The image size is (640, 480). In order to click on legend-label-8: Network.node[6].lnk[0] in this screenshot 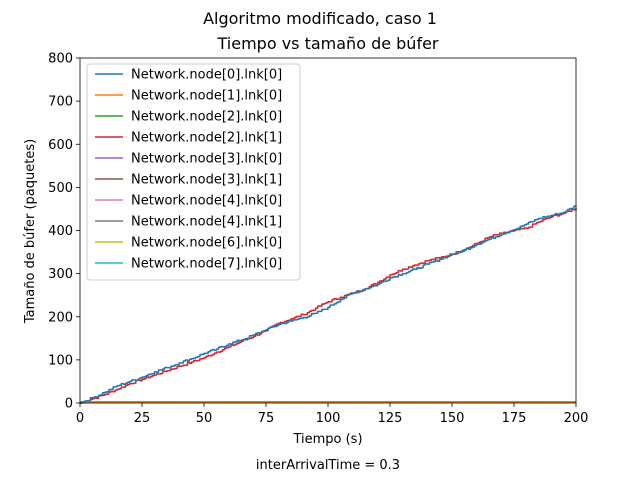, I will do `click(206, 243)`.